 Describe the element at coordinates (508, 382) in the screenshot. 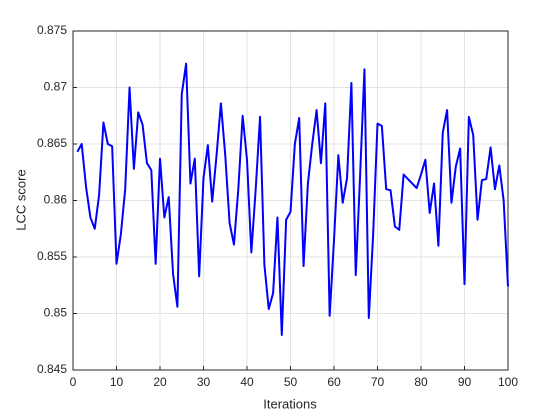

I see `x-tick-label: 100` at that location.